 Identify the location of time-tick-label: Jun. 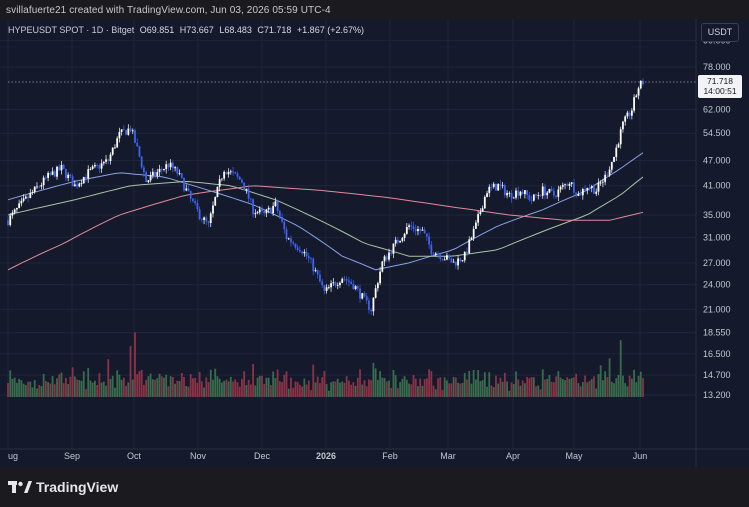
(640, 456).